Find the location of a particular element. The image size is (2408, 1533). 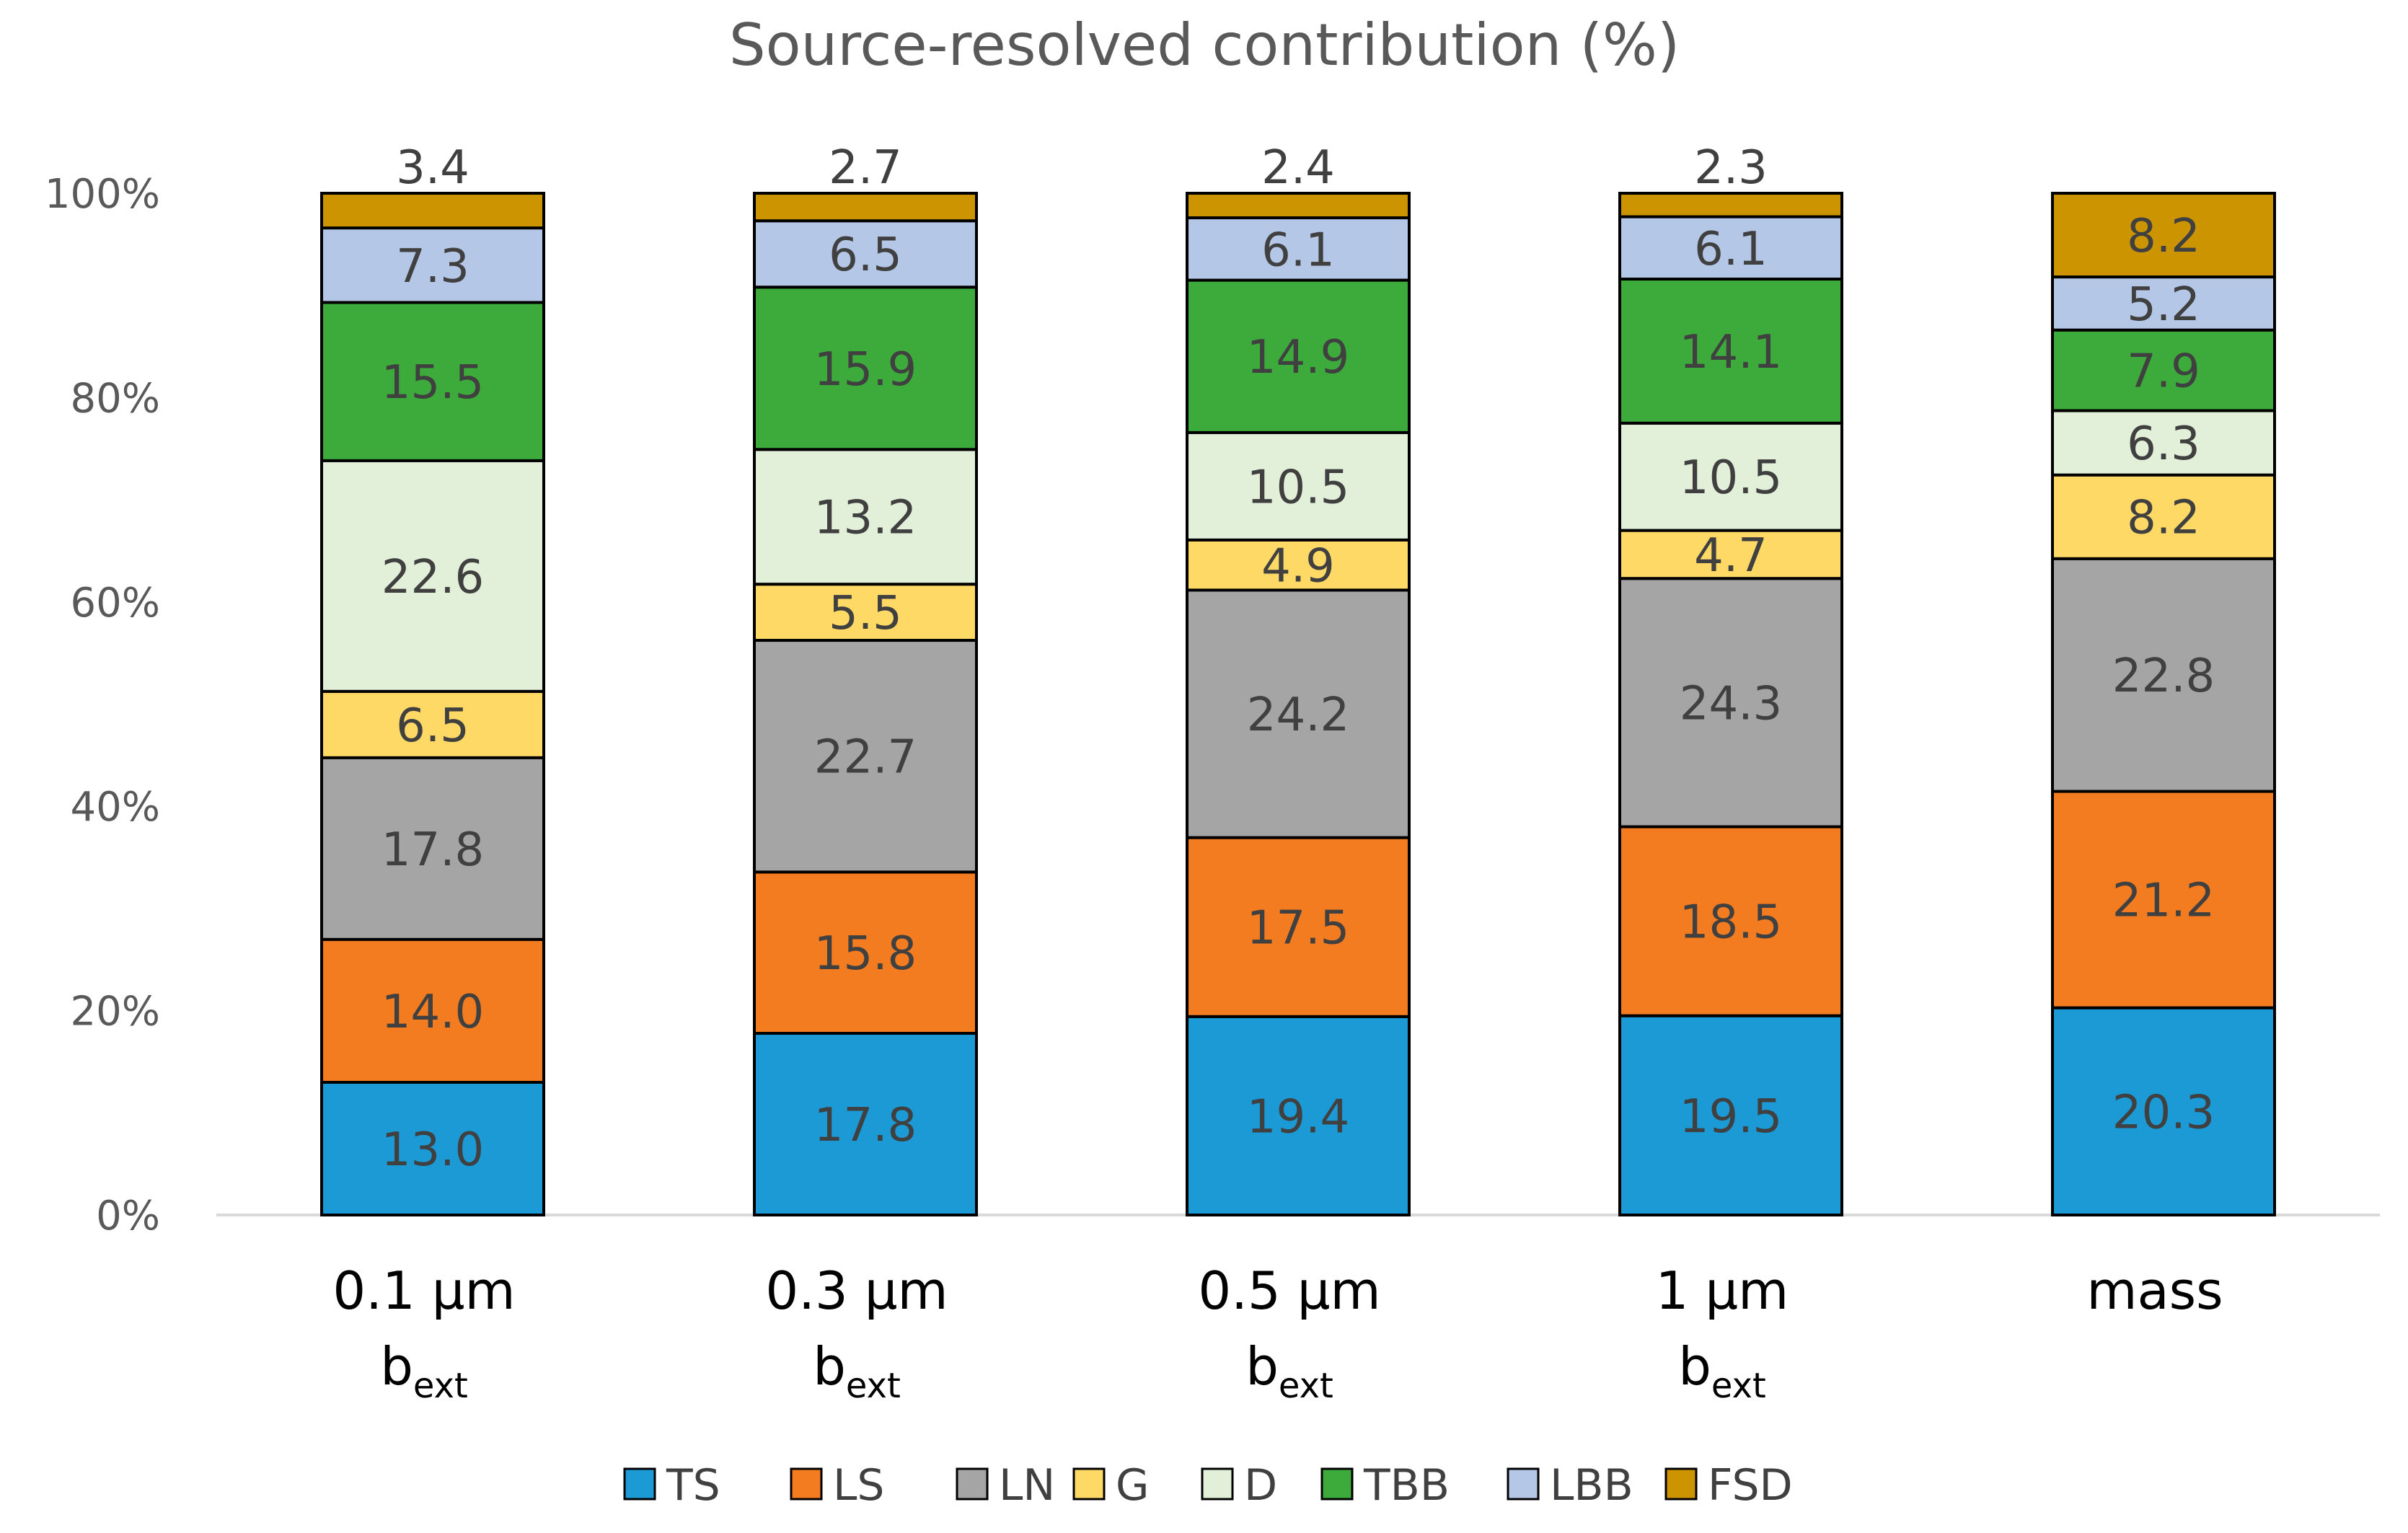

data-label: 22.8 is located at coordinates (2163, 676).